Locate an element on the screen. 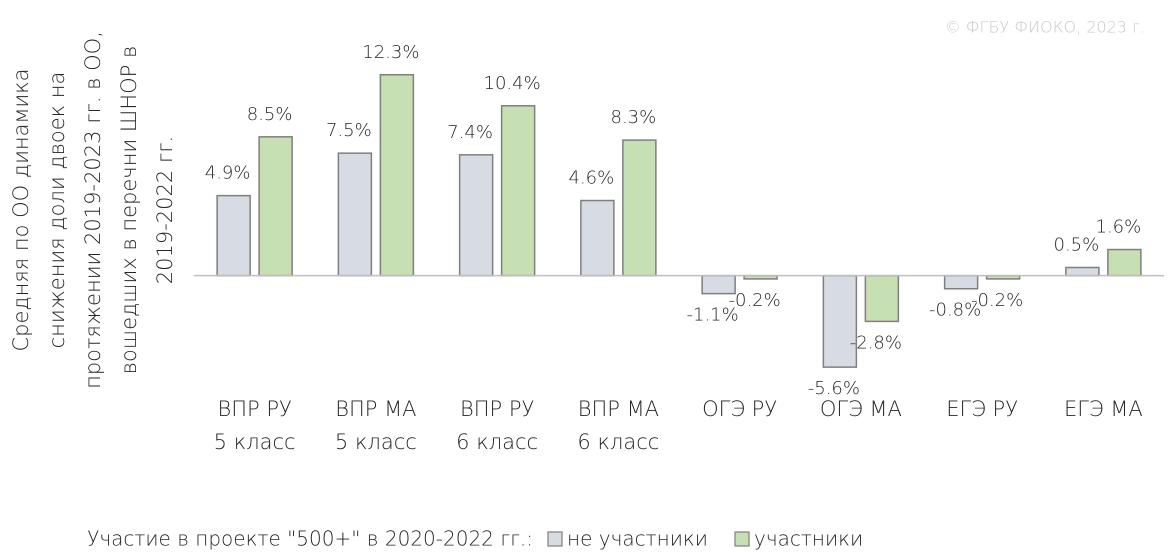  x-tick-label: ЕГЭ МА is located at coordinates (1103, 409).